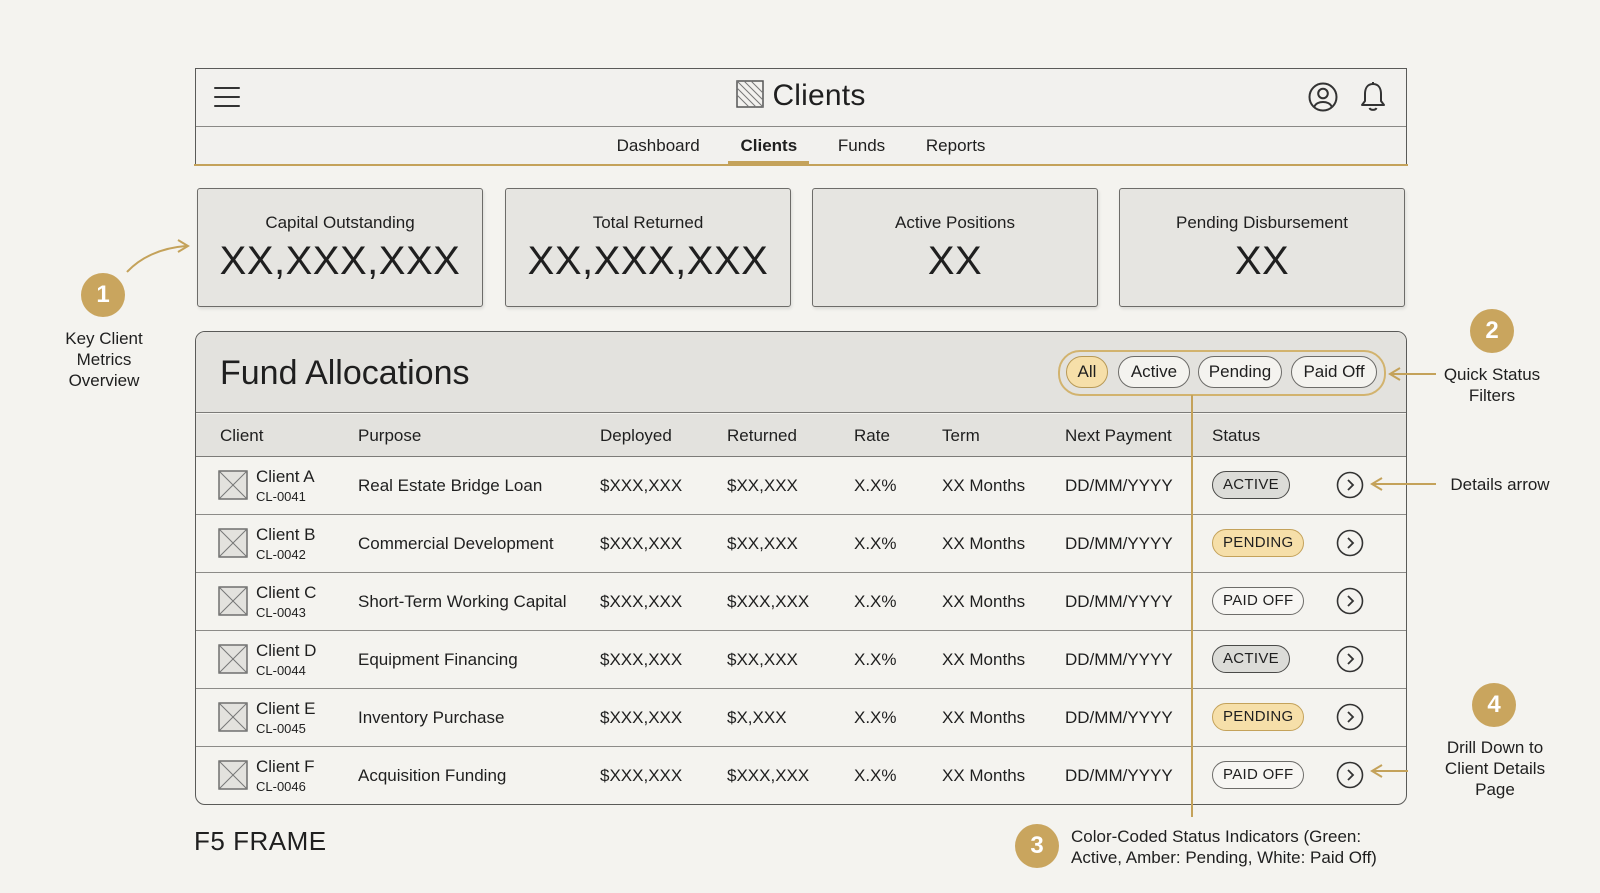 Image resolution: width=1600 pixels, height=893 pixels. I want to click on nav-tabs: Dashboard Clients Funds Reports, so click(801, 145).